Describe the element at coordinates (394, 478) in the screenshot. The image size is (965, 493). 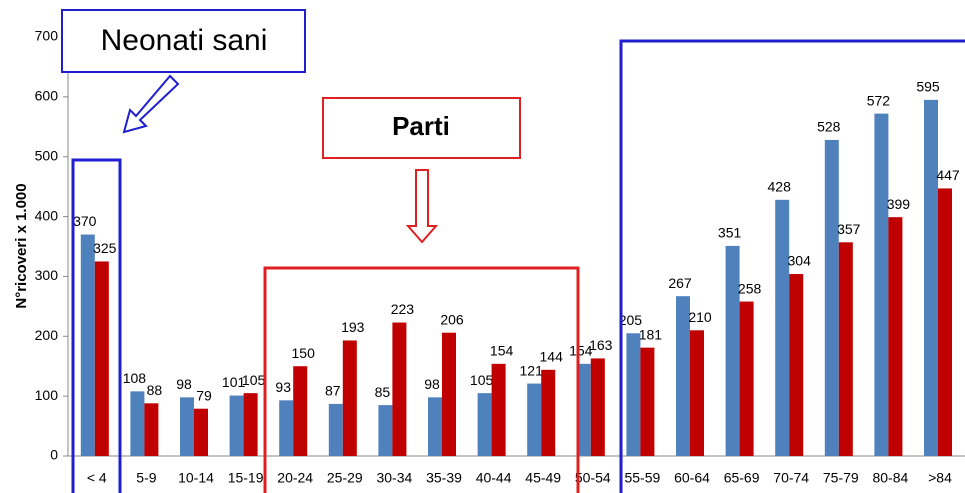
I see `x-tick-label: 30-34` at that location.